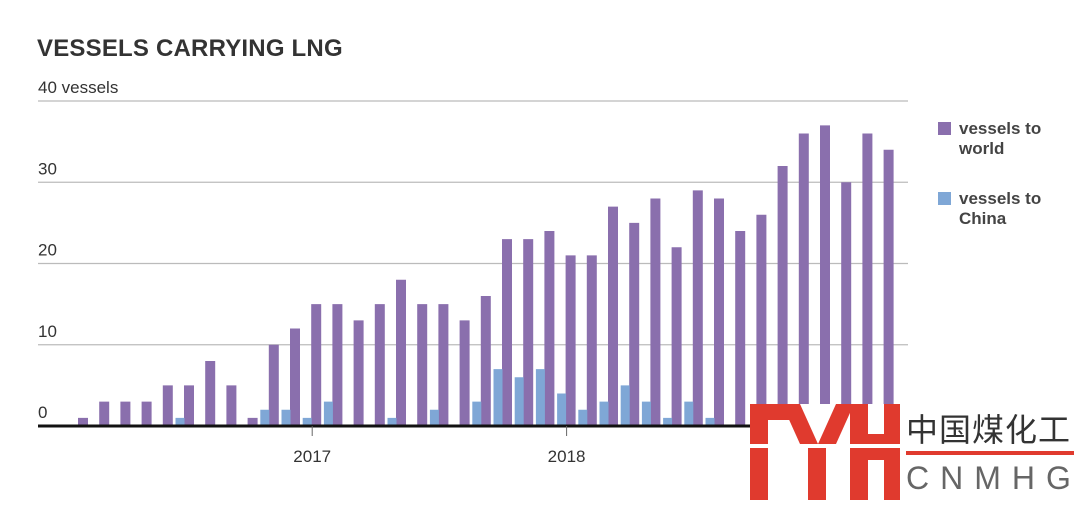  Describe the element at coordinates (944, 128) in the screenshot. I see `legend-swatch-world` at that location.